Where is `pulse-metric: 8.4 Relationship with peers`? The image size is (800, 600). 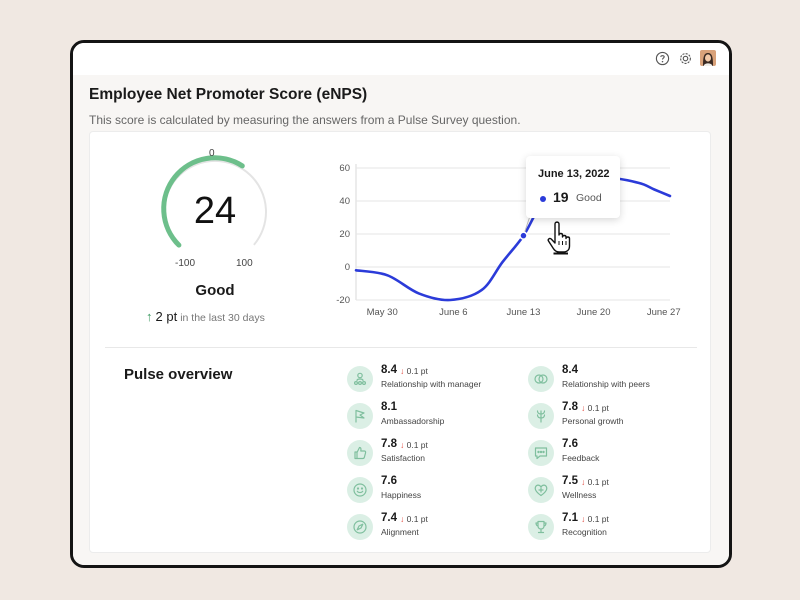
pulse-metric: 8.4 Relationship with peers is located at coordinates (613, 379).